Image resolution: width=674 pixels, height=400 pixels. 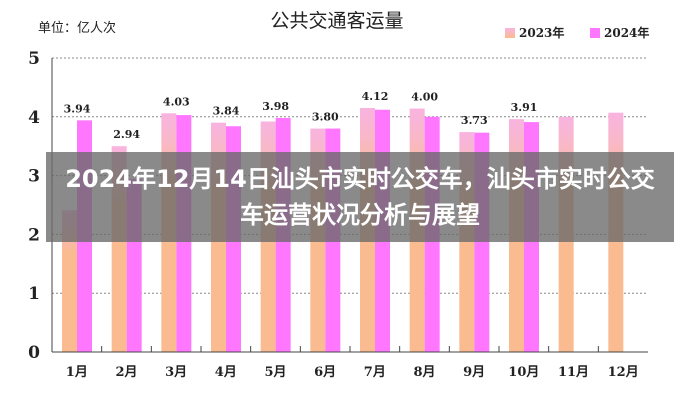 I want to click on headline-text: 2024年12月14日汕头市实时公交车，汕头市实时公交车运营状况分析与展望, so click(x=360, y=197).